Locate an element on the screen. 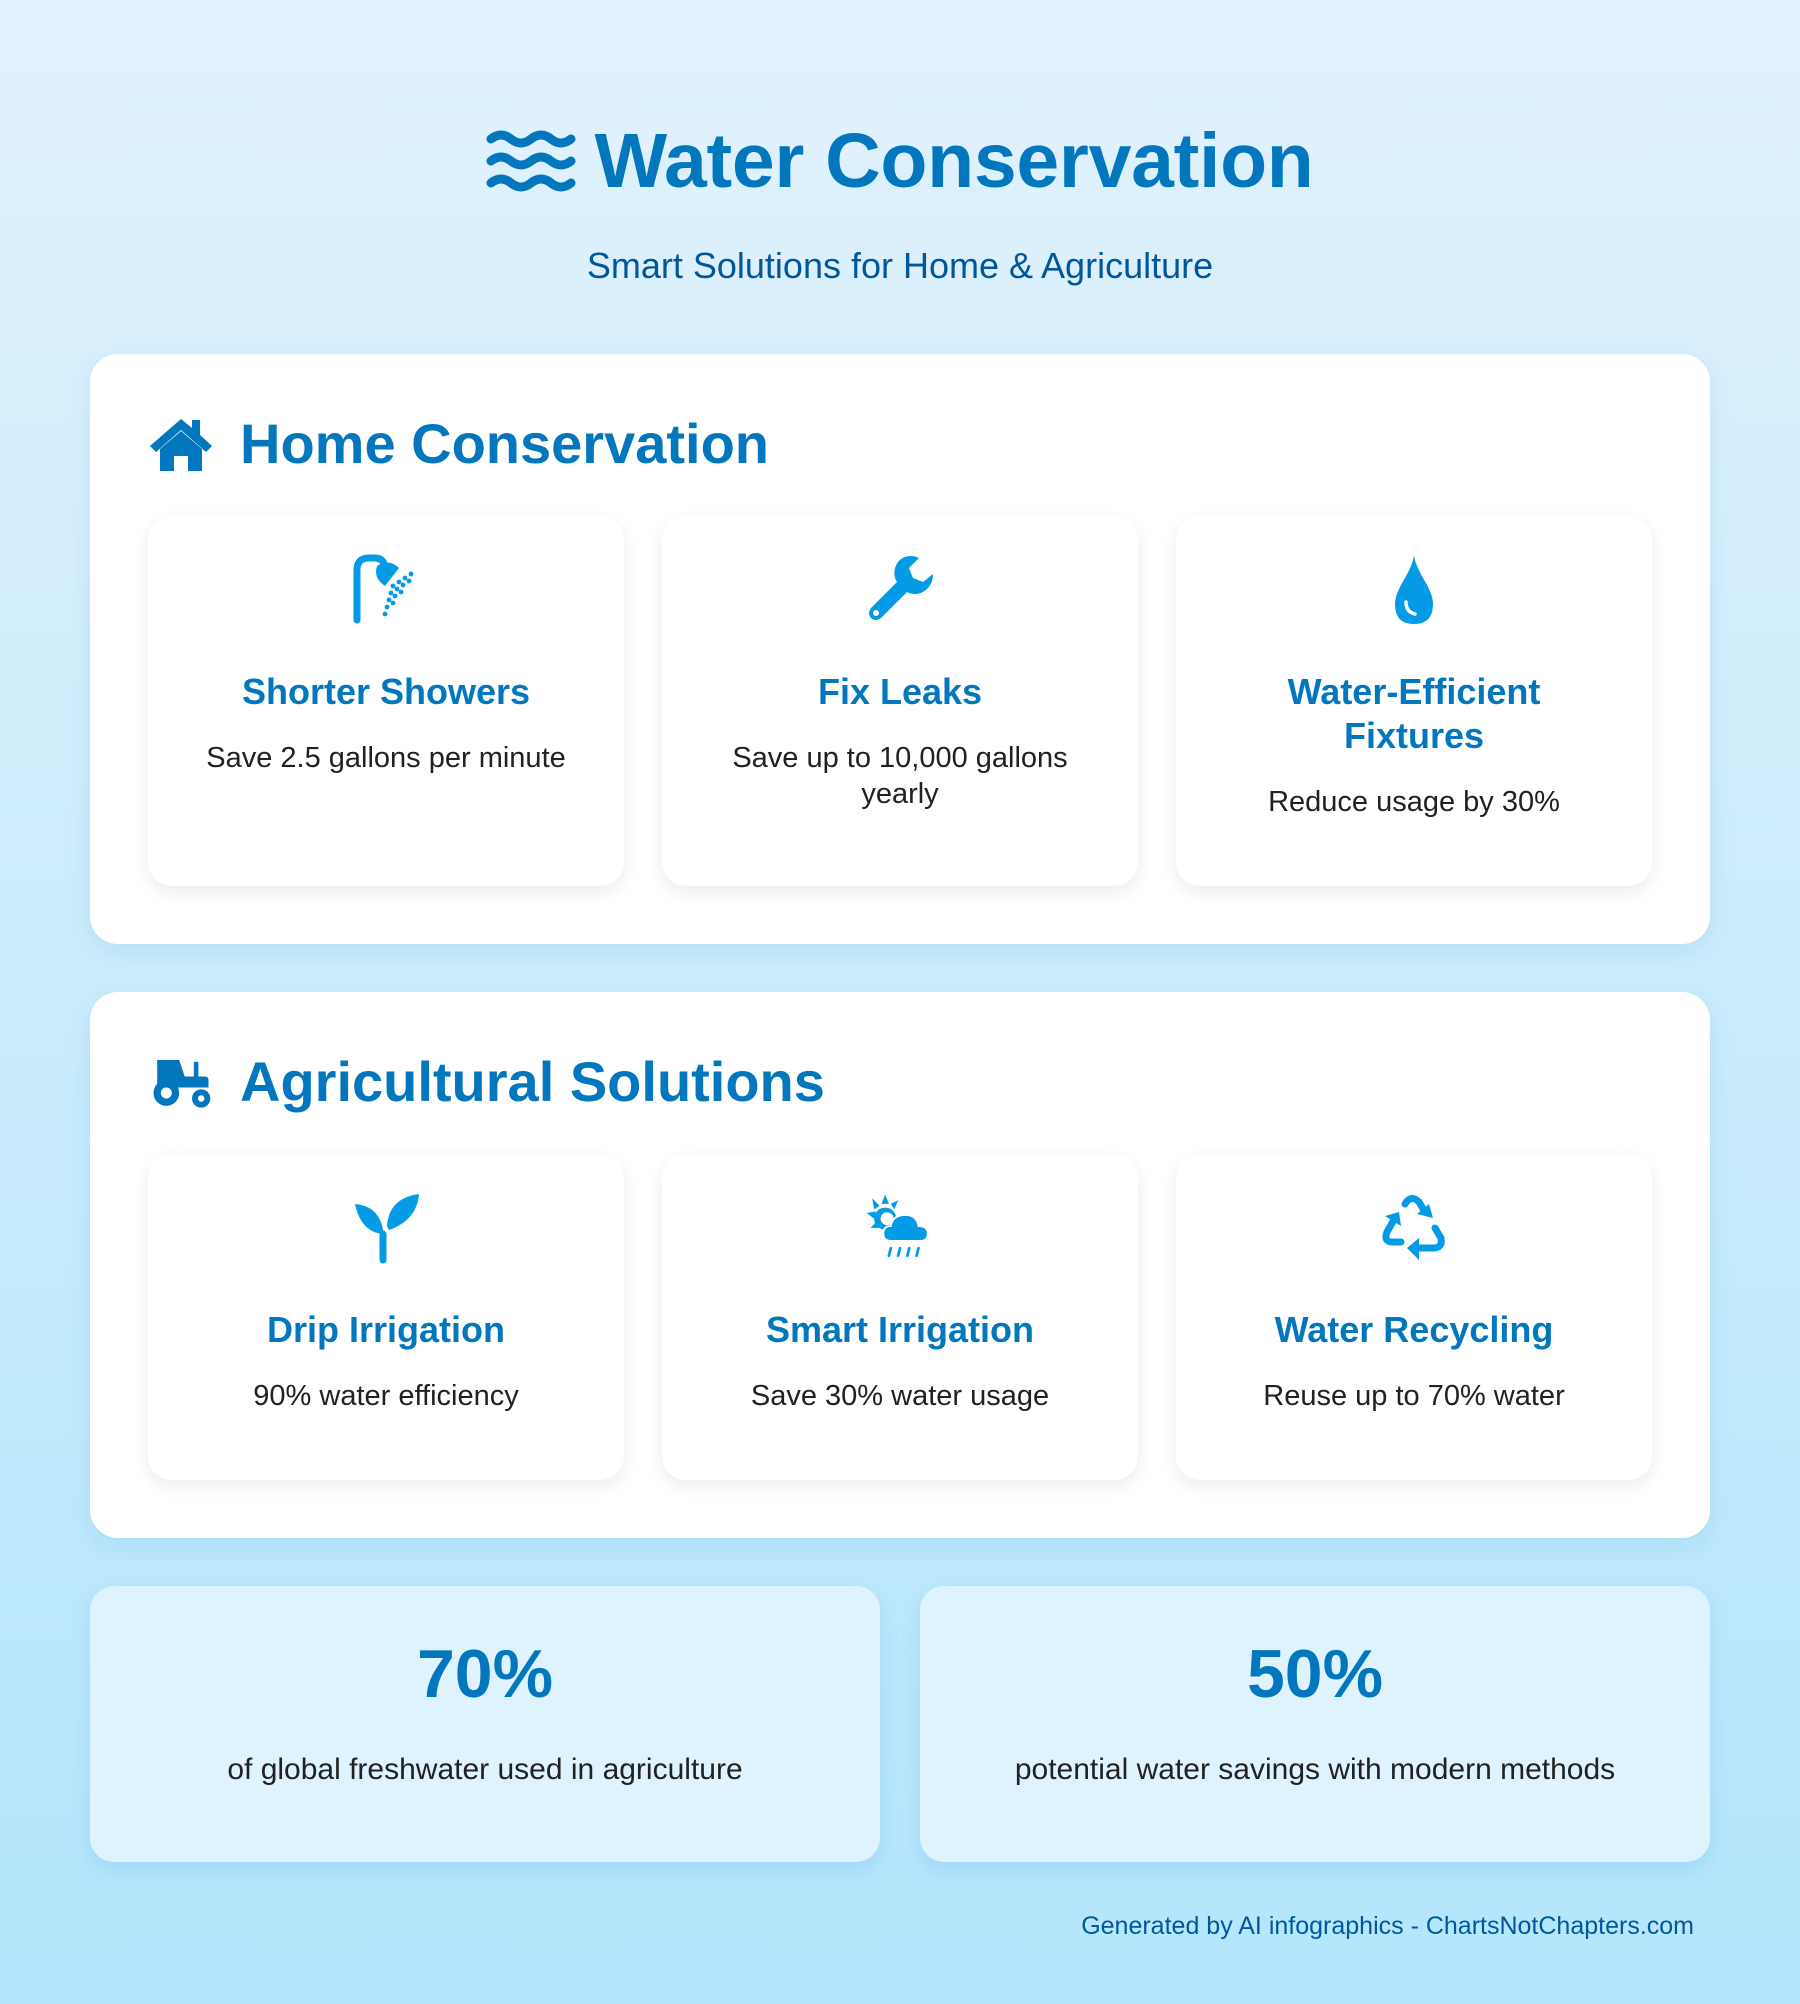 The width and height of the screenshot is (1800, 2004). card-title: Fix Leaks is located at coordinates (900, 691).